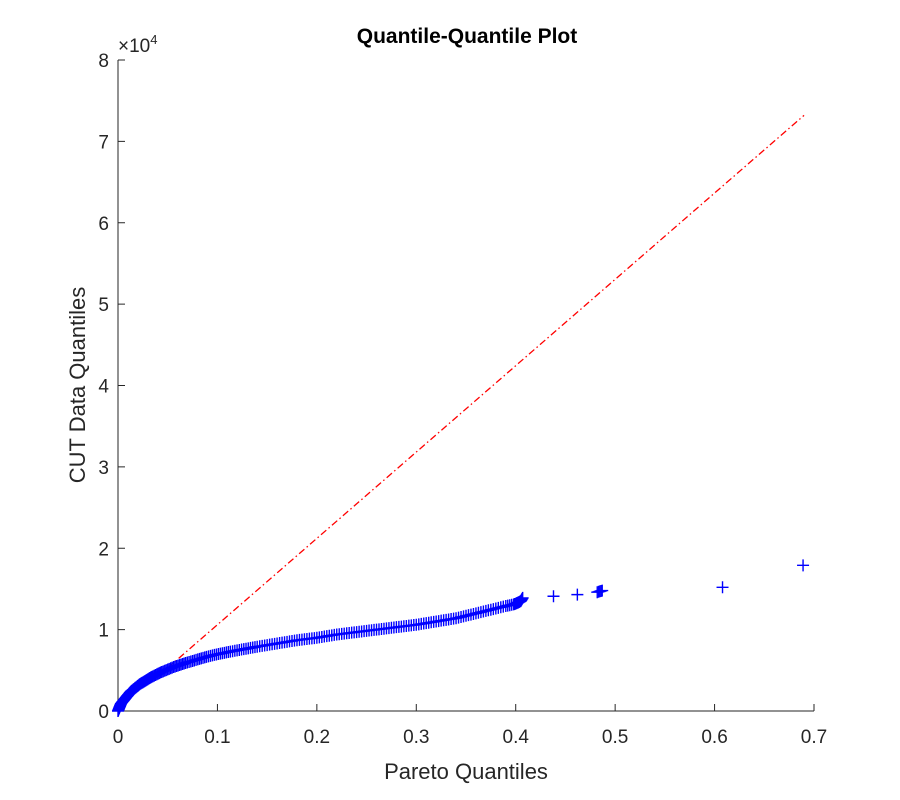  I want to click on y-axis-exponent-label: ×10⁴, so click(137, 44).